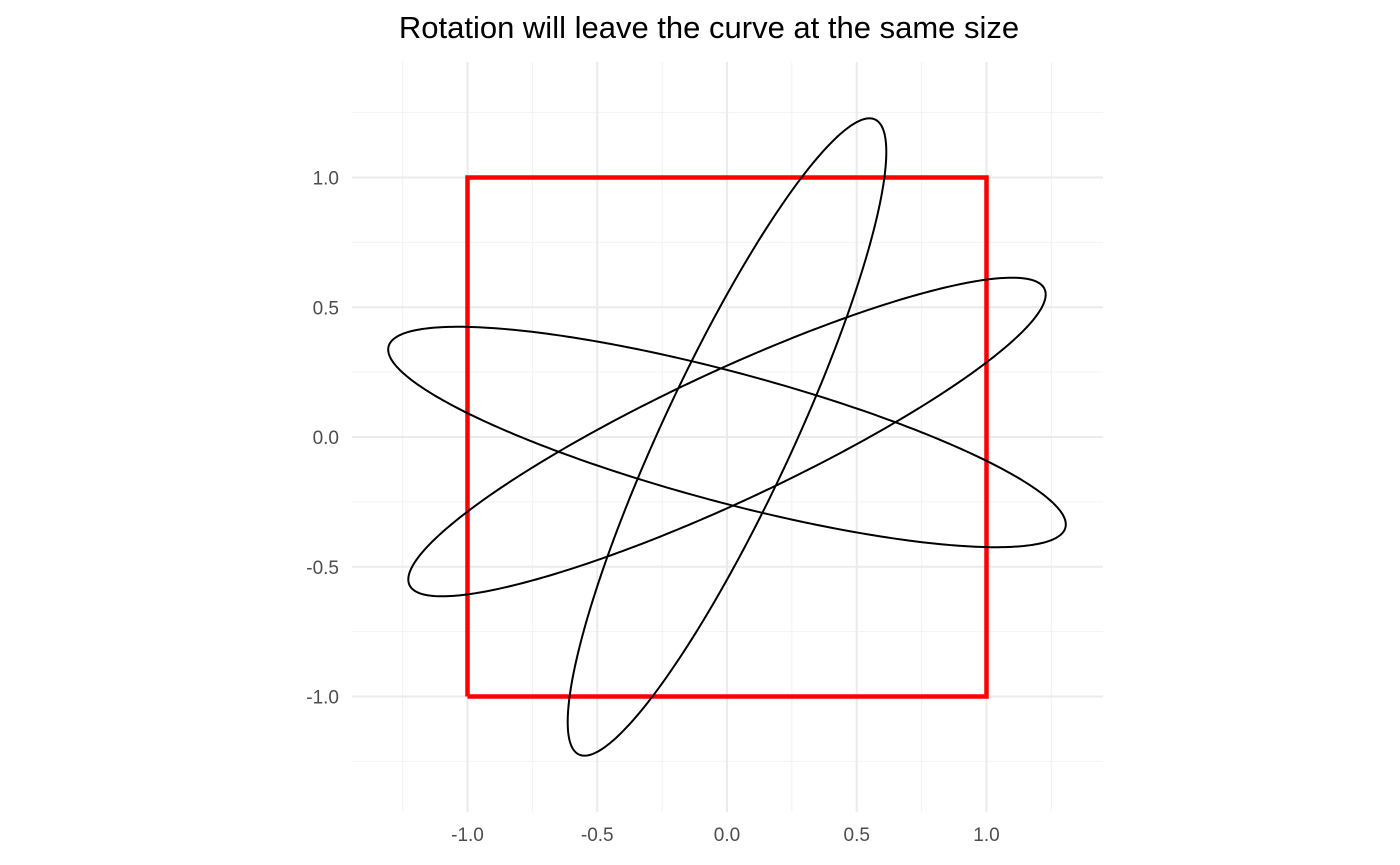 The image size is (1400, 865). Describe the element at coordinates (326, 438) in the screenshot. I see `y-tick-label: 0.0` at that location.